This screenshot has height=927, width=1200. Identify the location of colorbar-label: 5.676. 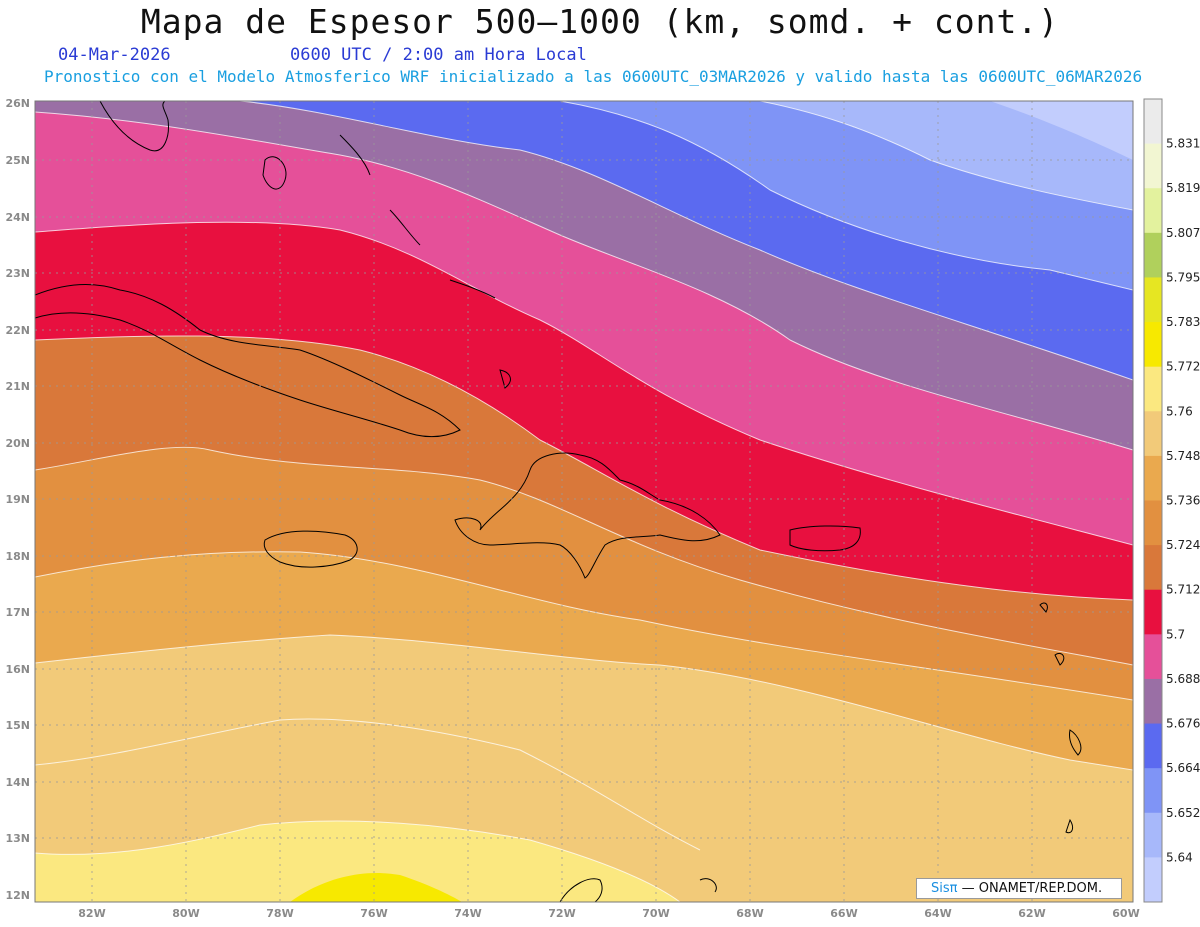
(1183, 724).